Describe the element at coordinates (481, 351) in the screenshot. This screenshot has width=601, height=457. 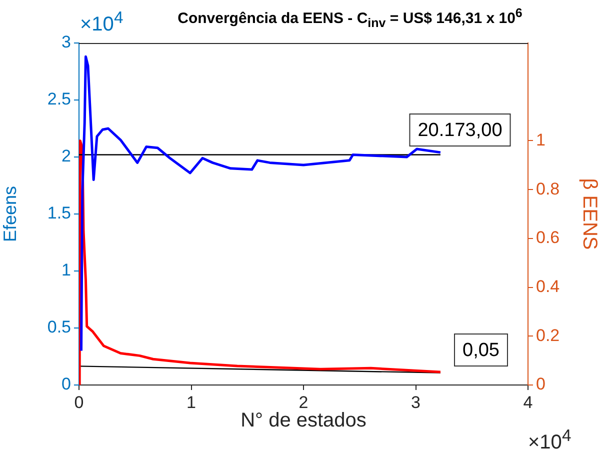
I see `annotation: 0,05` at that location.